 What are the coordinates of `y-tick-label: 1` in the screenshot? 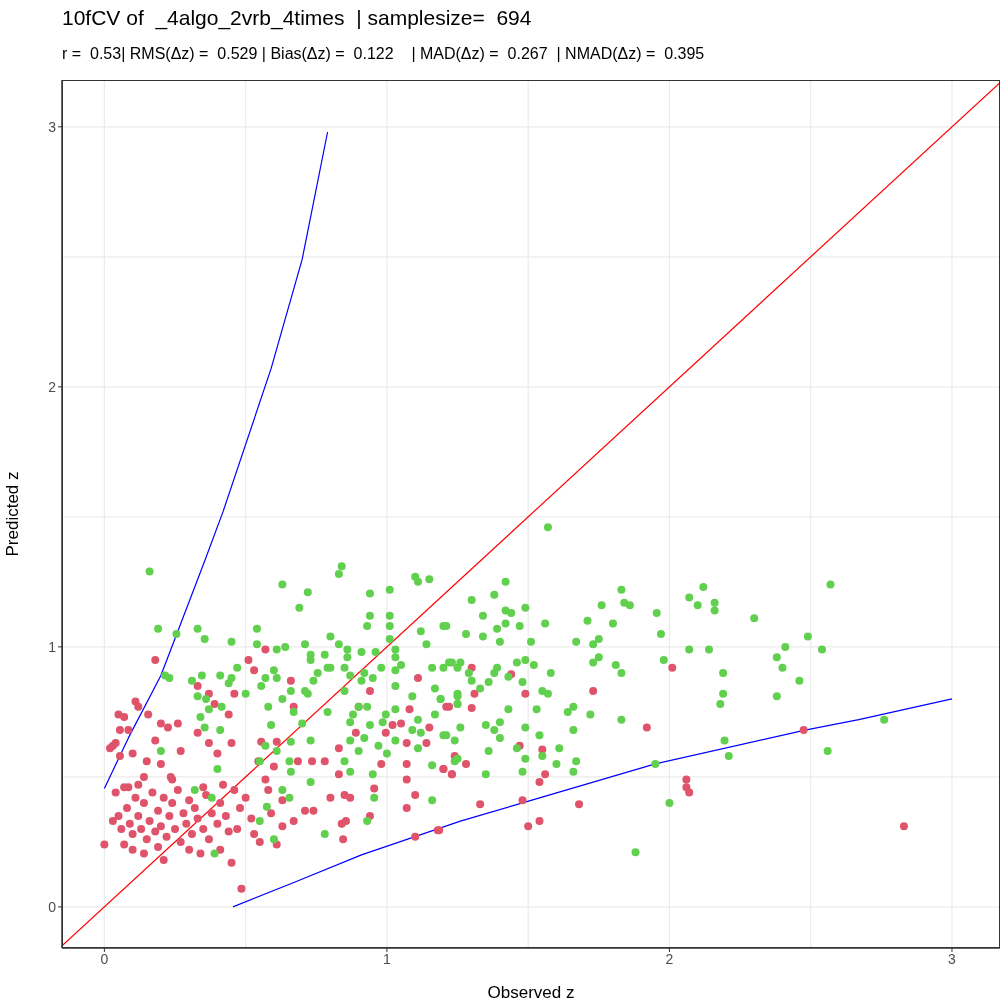 It's located at (52, 646).